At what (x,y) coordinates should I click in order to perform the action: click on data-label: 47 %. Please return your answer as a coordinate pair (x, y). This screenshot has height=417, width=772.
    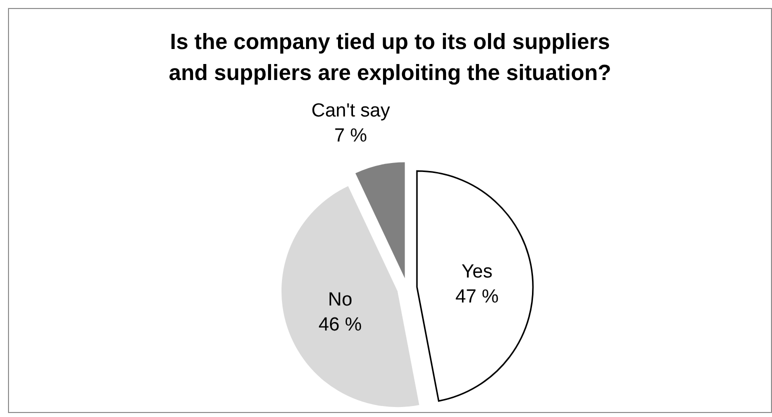
    Looking at the image, I should click on (477, 297).